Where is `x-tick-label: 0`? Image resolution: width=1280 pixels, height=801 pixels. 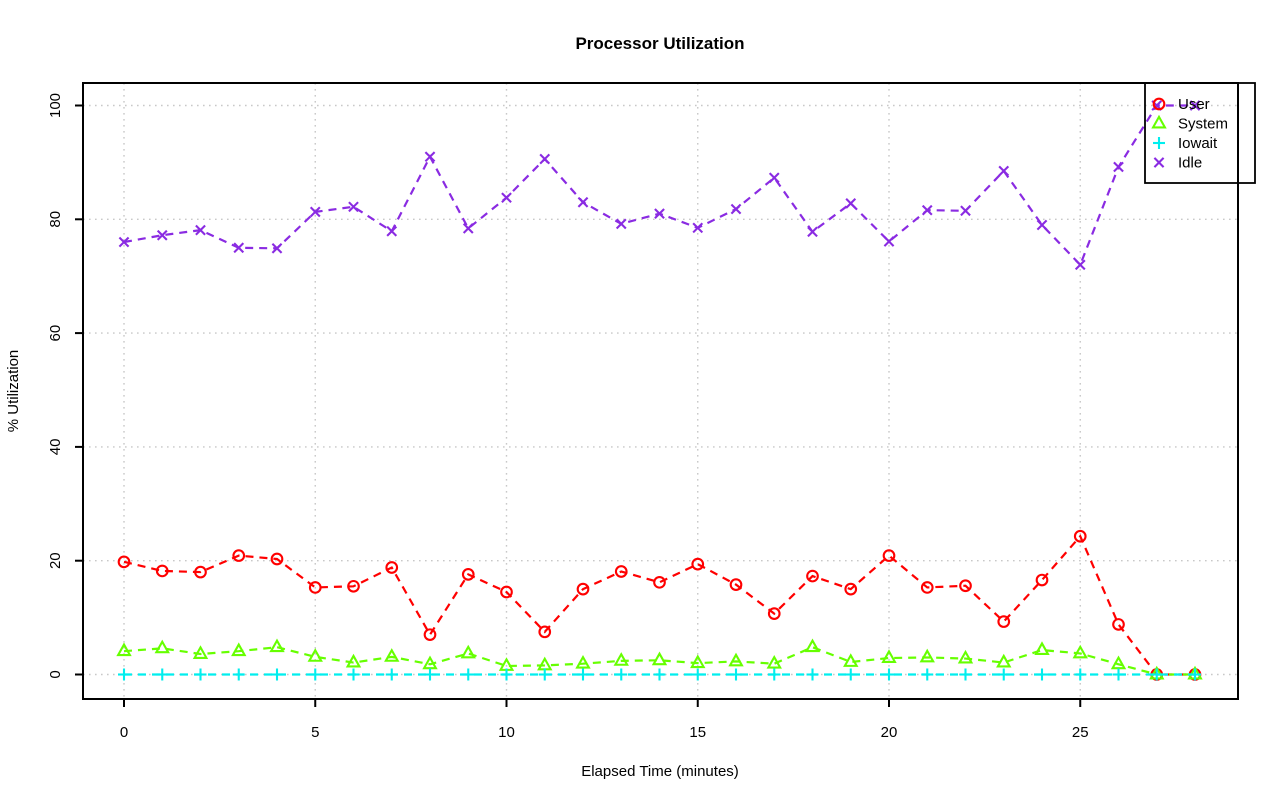
x-tick-label: 0 is located at coordinates (124, 732).